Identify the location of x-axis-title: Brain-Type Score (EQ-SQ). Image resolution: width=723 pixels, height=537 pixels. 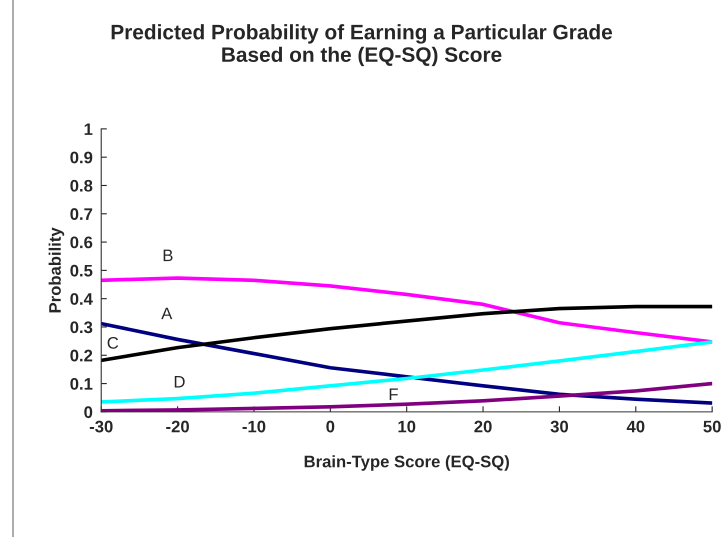
(406, 463).